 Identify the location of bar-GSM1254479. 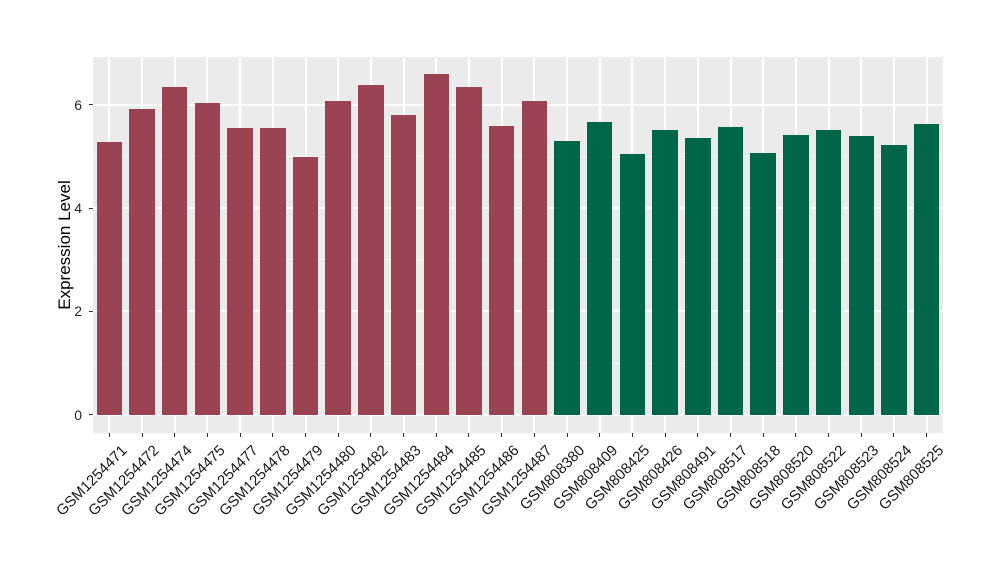
(305, 286).